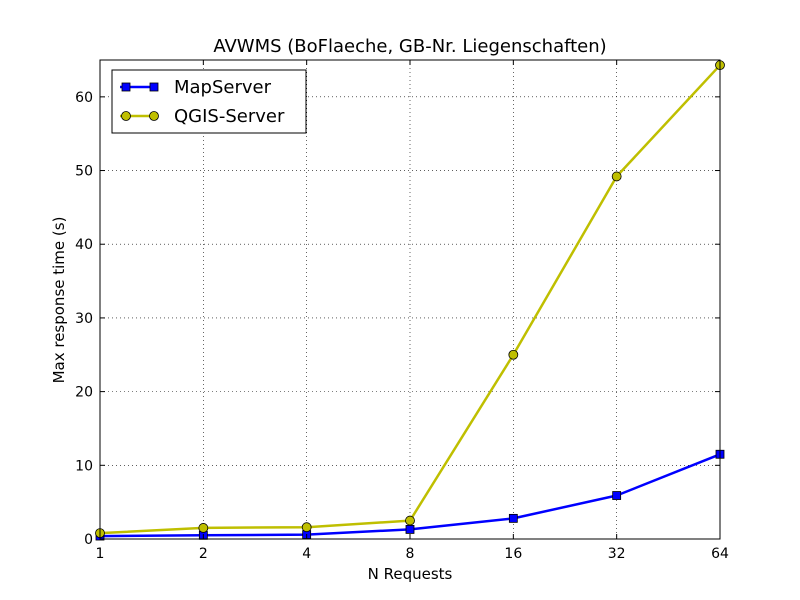  Describe the element at coordinates (229, 116) in the screenshot. I see `legend-label-qgis: QGIS-Server` at that location.